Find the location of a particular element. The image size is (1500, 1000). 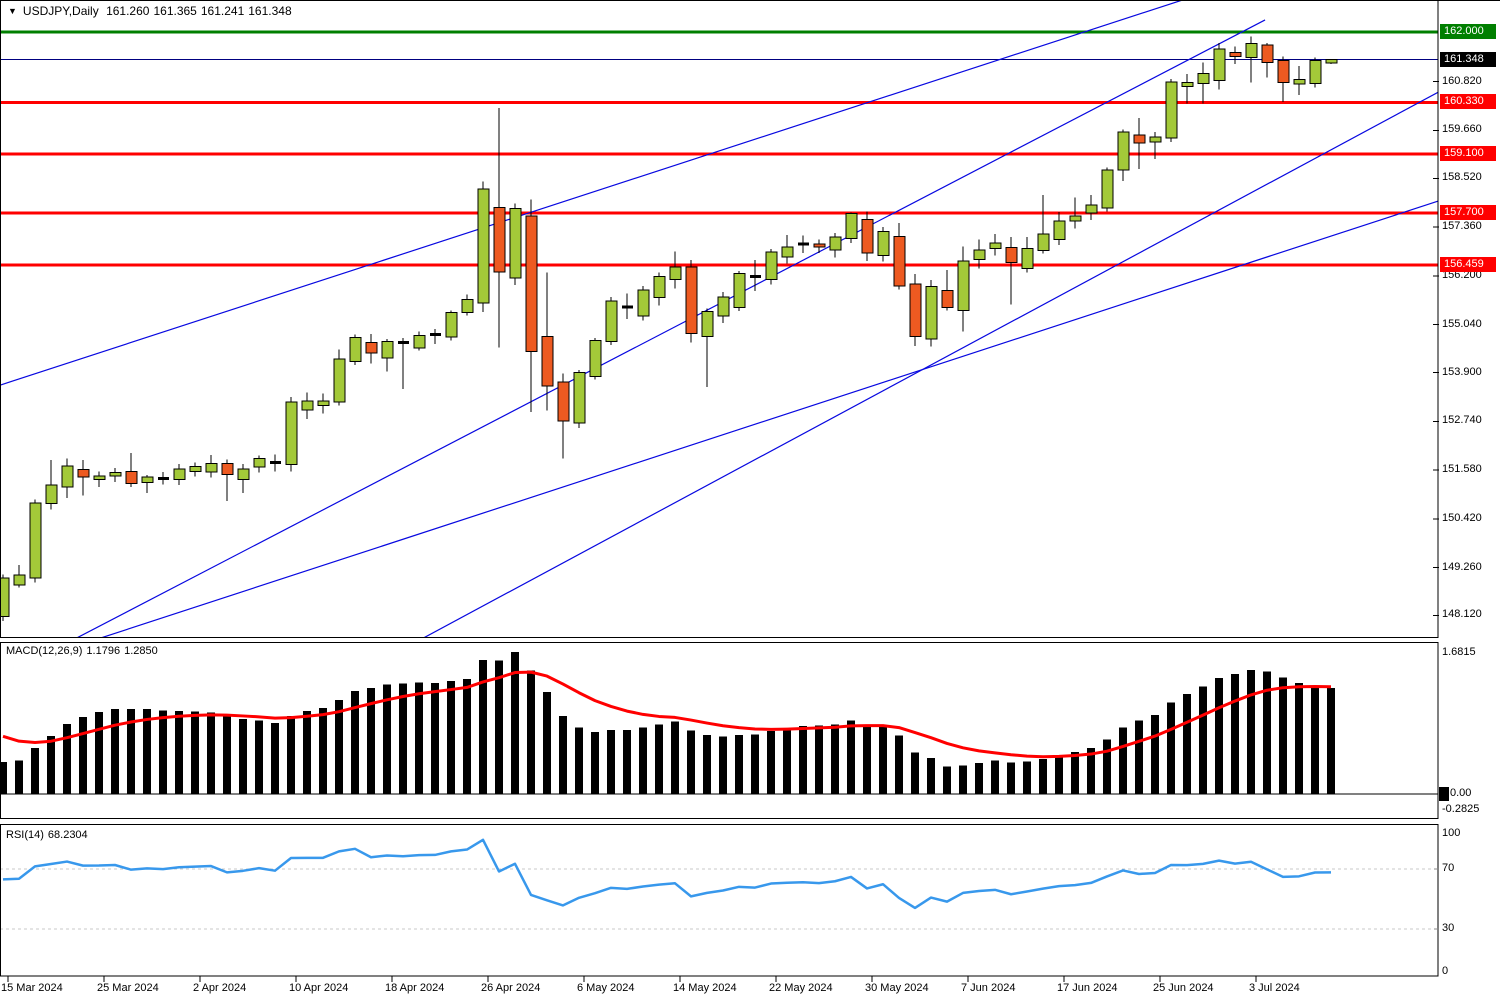

date-label: 30 May 2024 is located at coordinates (897, 988).